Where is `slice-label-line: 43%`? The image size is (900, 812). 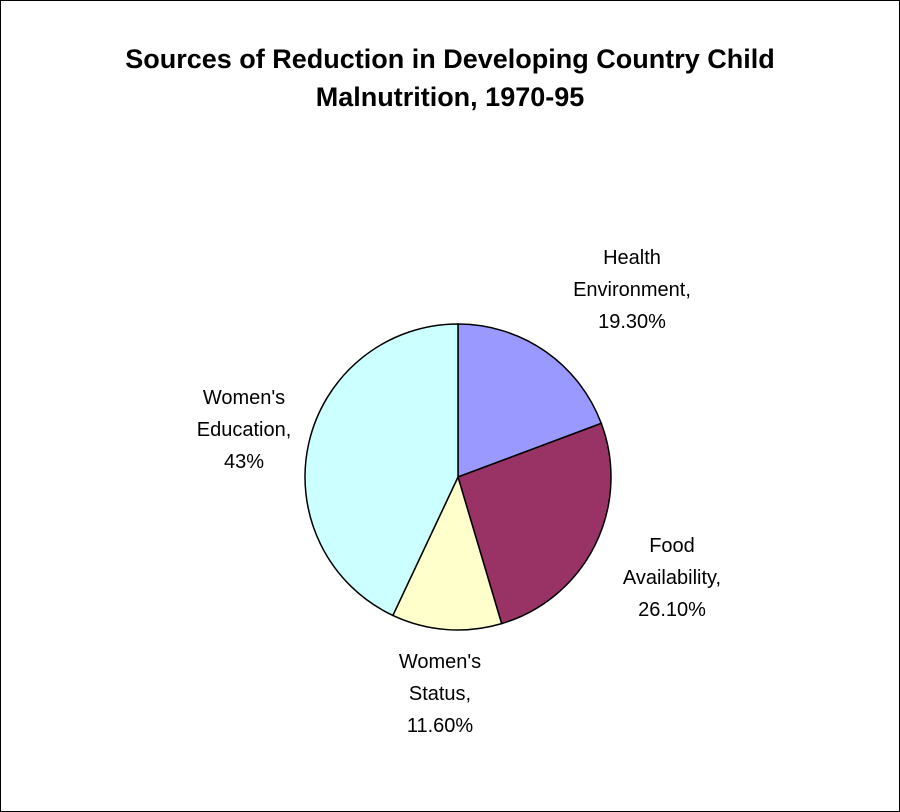
slice-label-line: 43% is located at coordinates (244, 462).